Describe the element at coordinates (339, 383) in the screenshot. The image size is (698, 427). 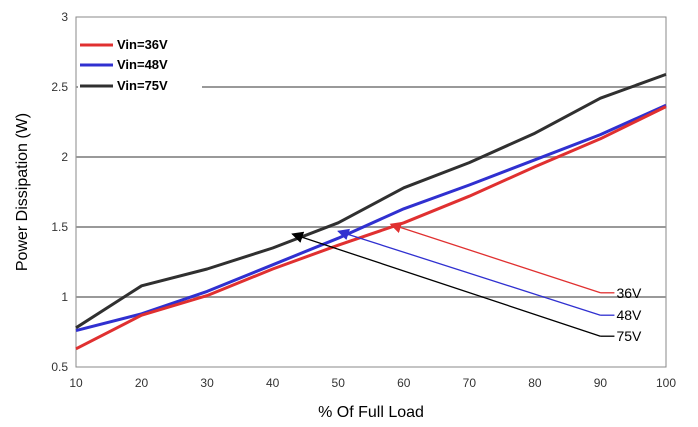
I see `x-tick-label: 50` at that location.